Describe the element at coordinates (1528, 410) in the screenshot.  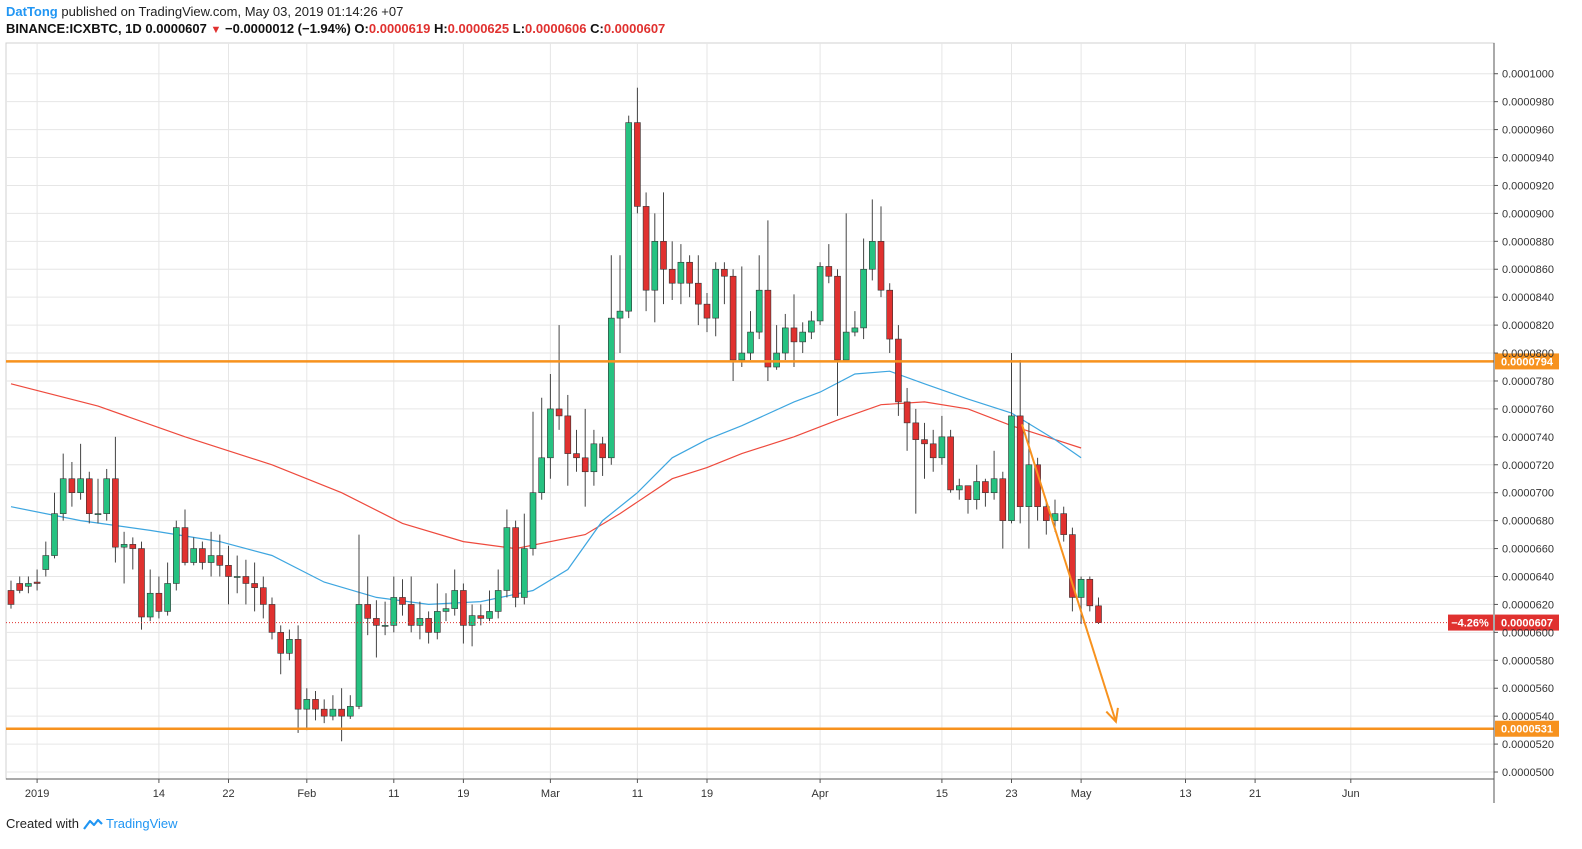
I see `y-tick-label: 0.0000760` at that location.